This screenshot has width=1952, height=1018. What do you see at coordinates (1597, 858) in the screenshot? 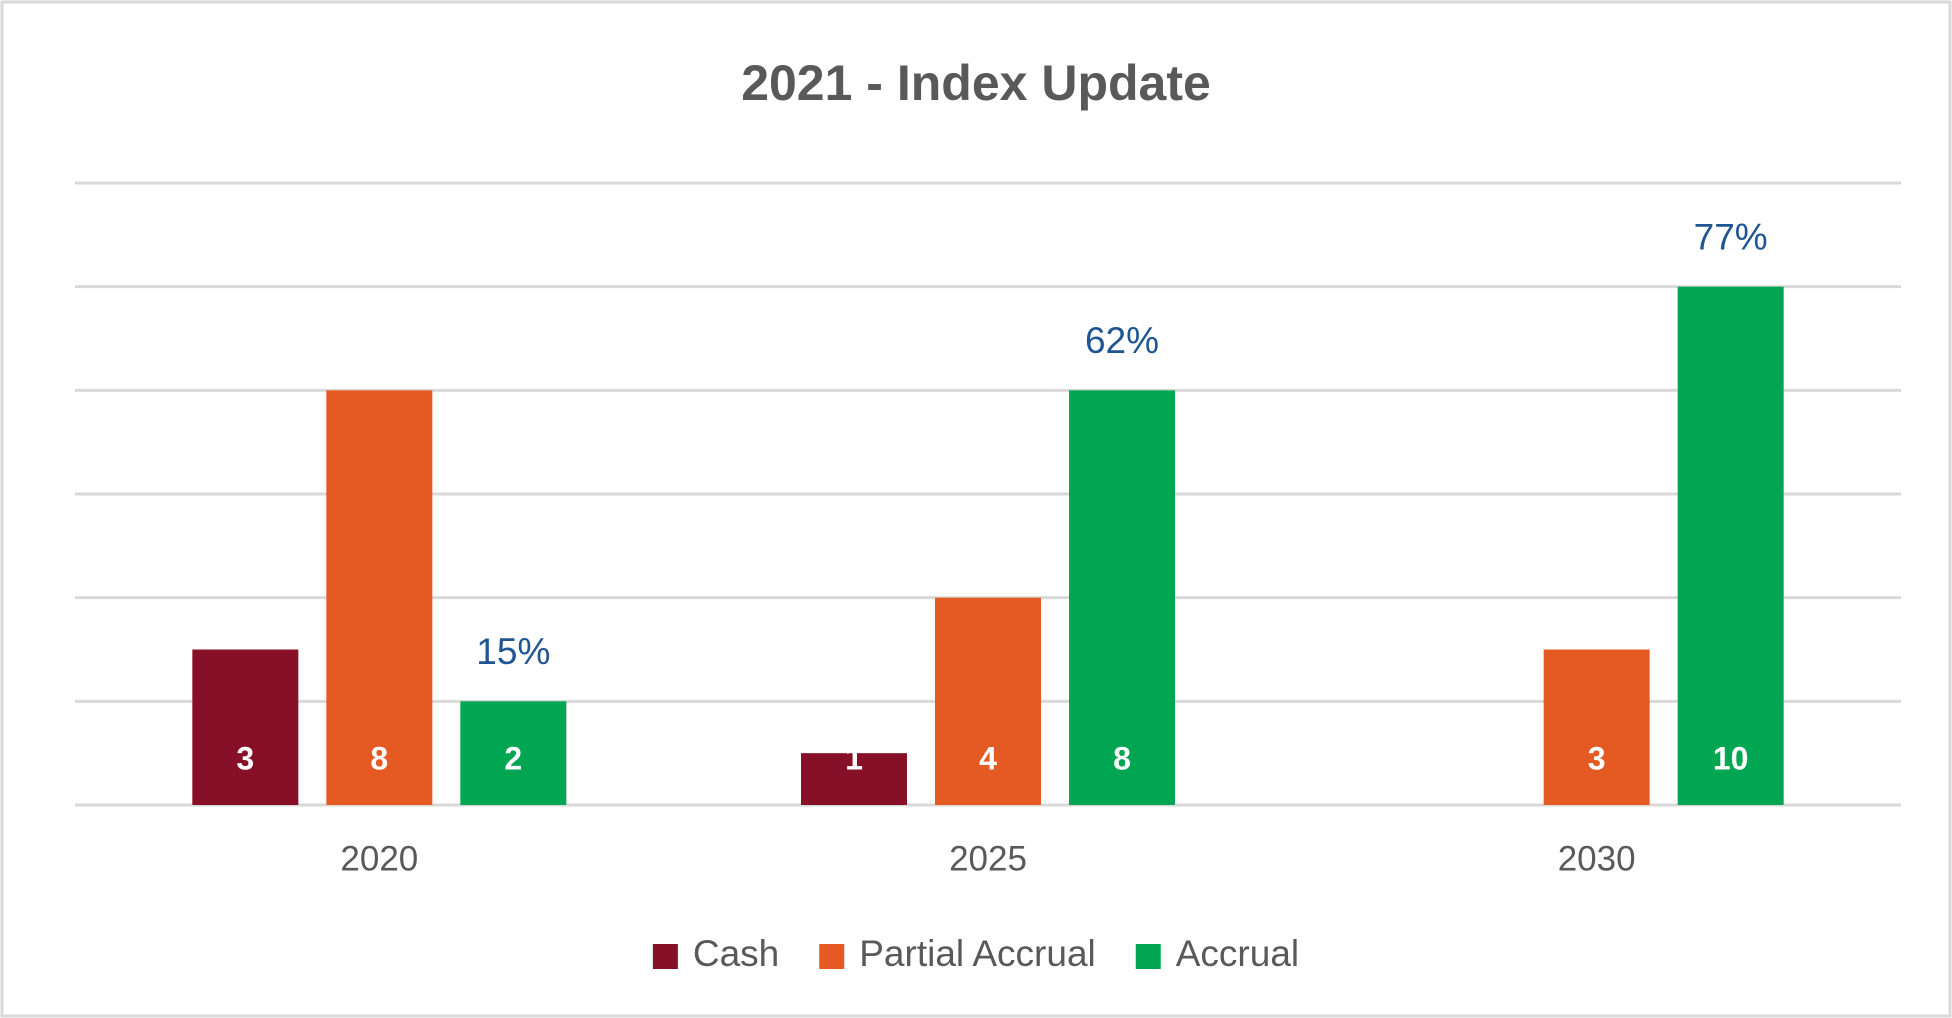
I see `x-tick-label: 2030` at bounding box center [1597, 858].